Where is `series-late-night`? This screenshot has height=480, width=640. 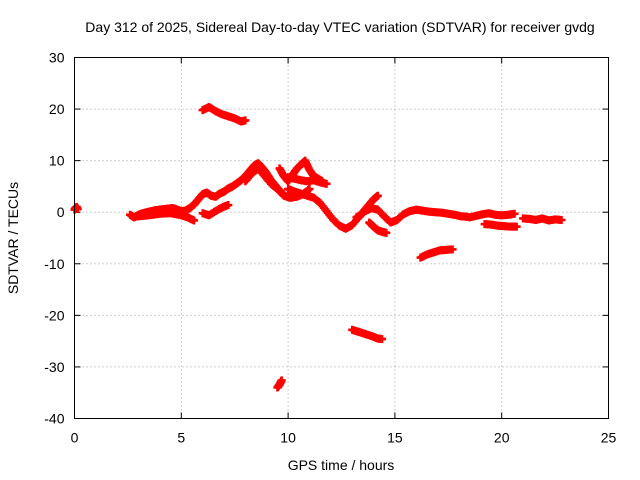
series-late-night is located at coordinates (542, 219).